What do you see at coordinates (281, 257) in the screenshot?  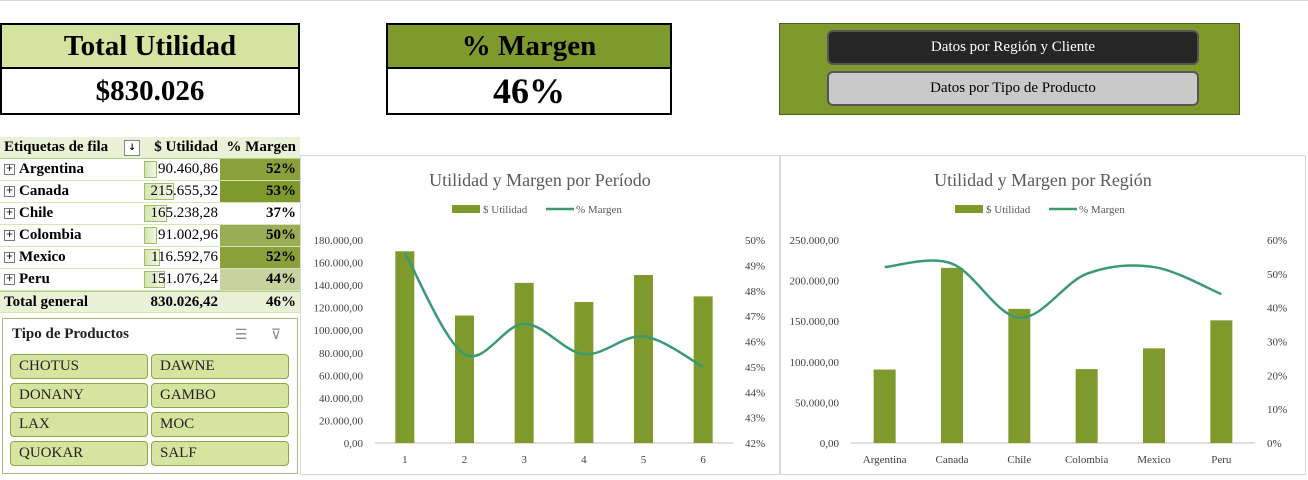 I see `margen-value: 52%` at bounding box center [281, 257].